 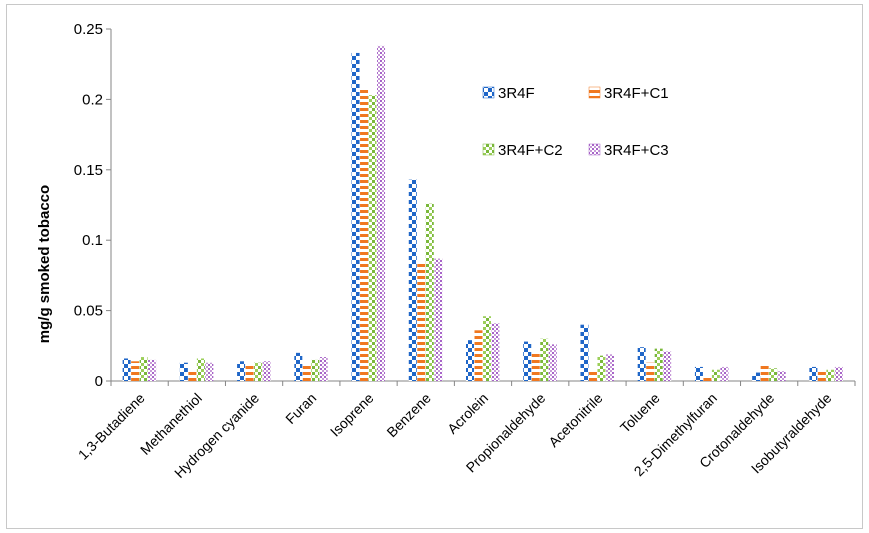 I want to click on legend-label: 3R4F+C2, so click(x=530, y=150).